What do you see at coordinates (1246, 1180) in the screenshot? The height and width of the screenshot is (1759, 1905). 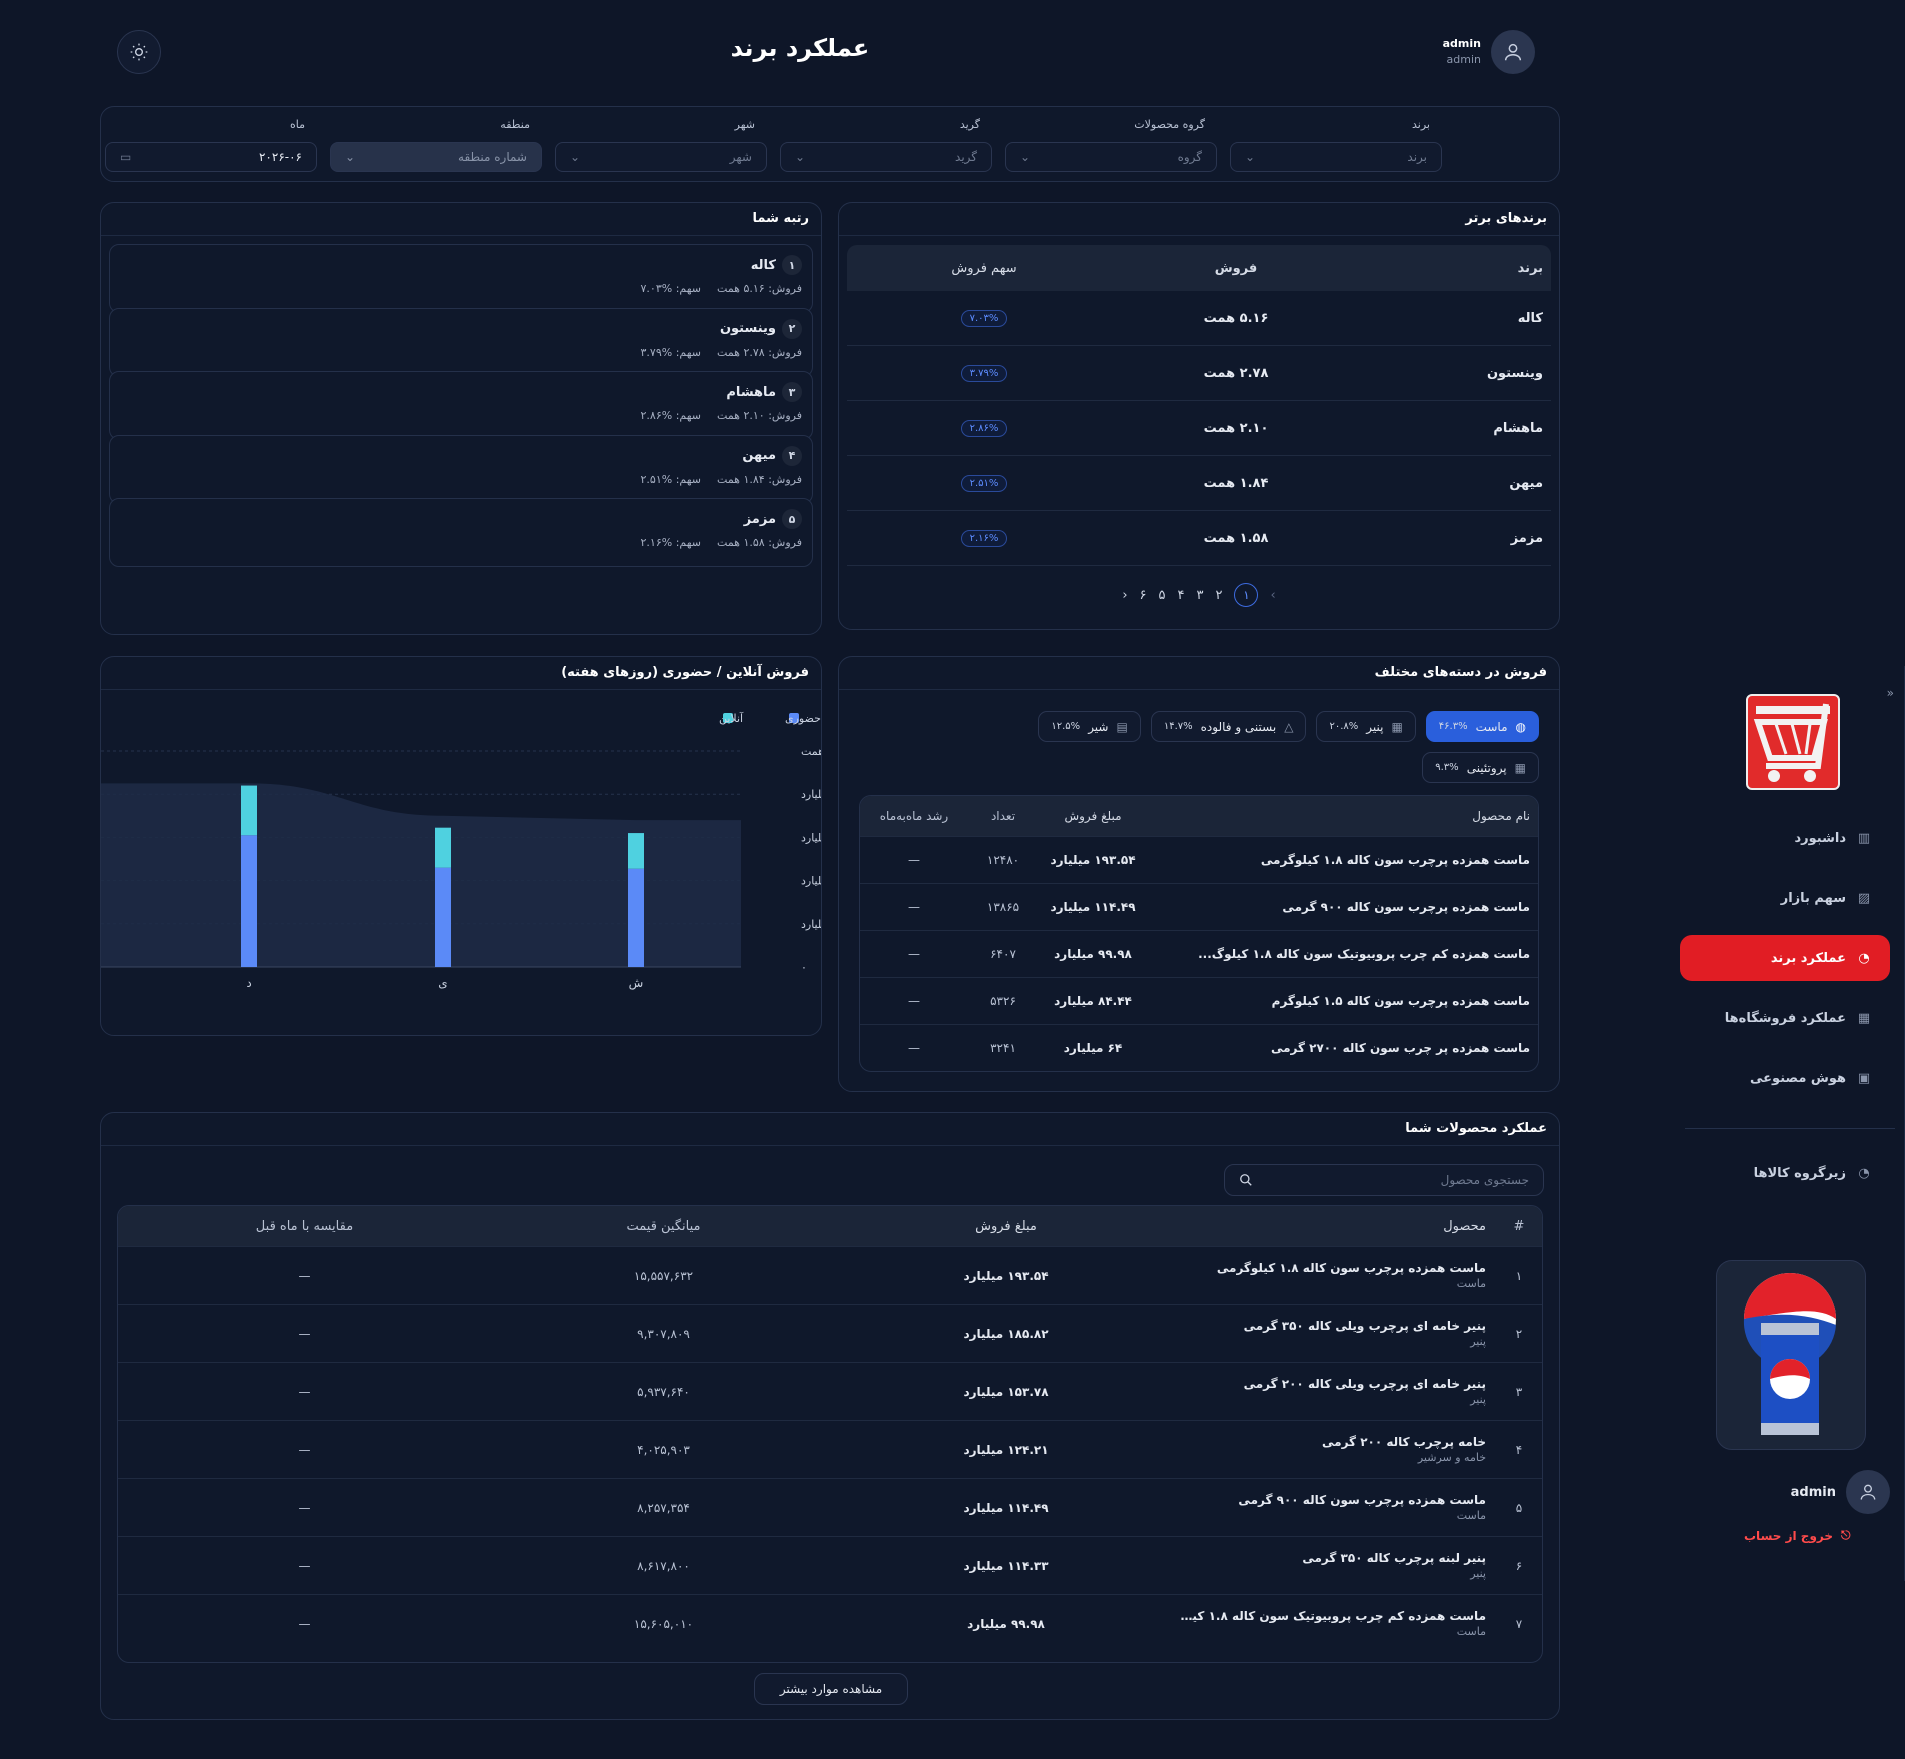 I see `search-icon` at bounding box center [1246, 1180].